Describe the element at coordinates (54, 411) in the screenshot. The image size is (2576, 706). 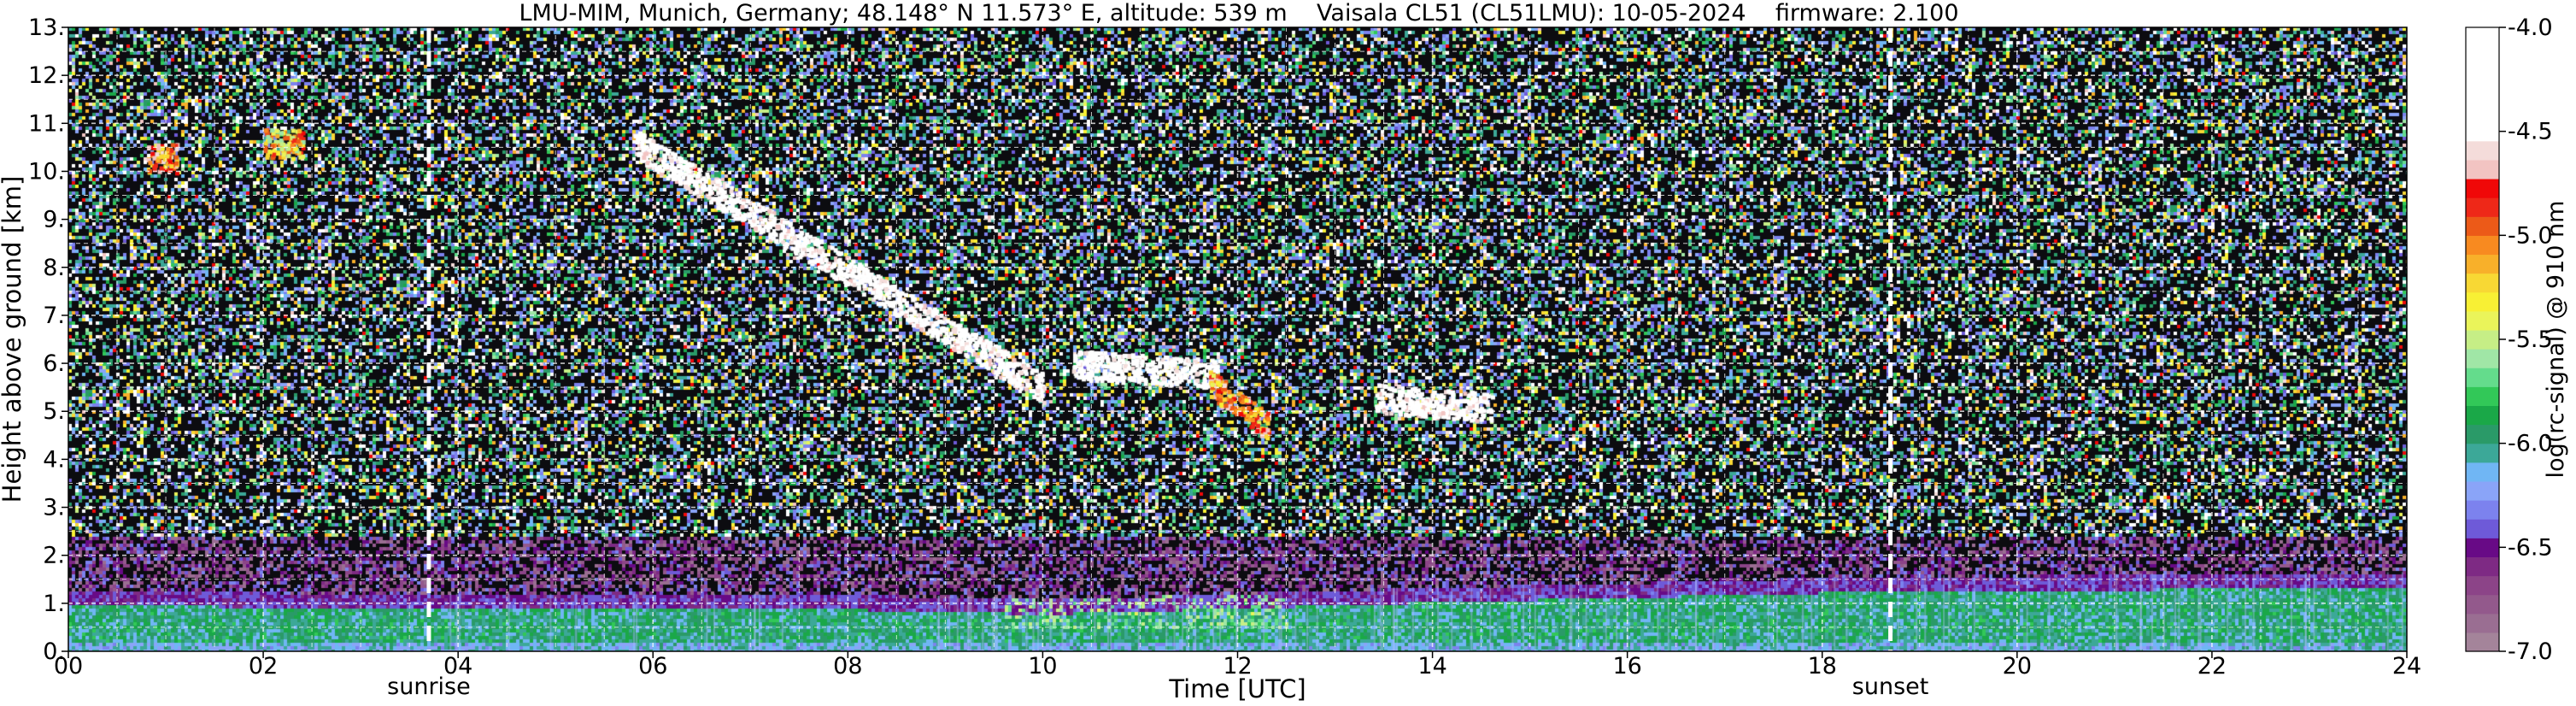
I see `y-tick-label: 5.` at that location.